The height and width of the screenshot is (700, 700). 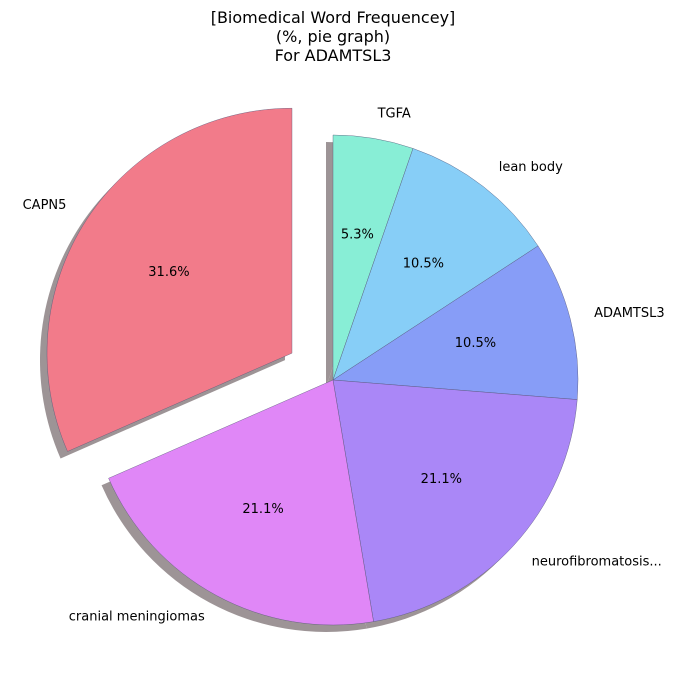 What do you see at coordinates (441, 479) in the screenshot?
I see `slice-percent-label-neurofibromatosis: 21.1%` at bounding box center [441, 479].